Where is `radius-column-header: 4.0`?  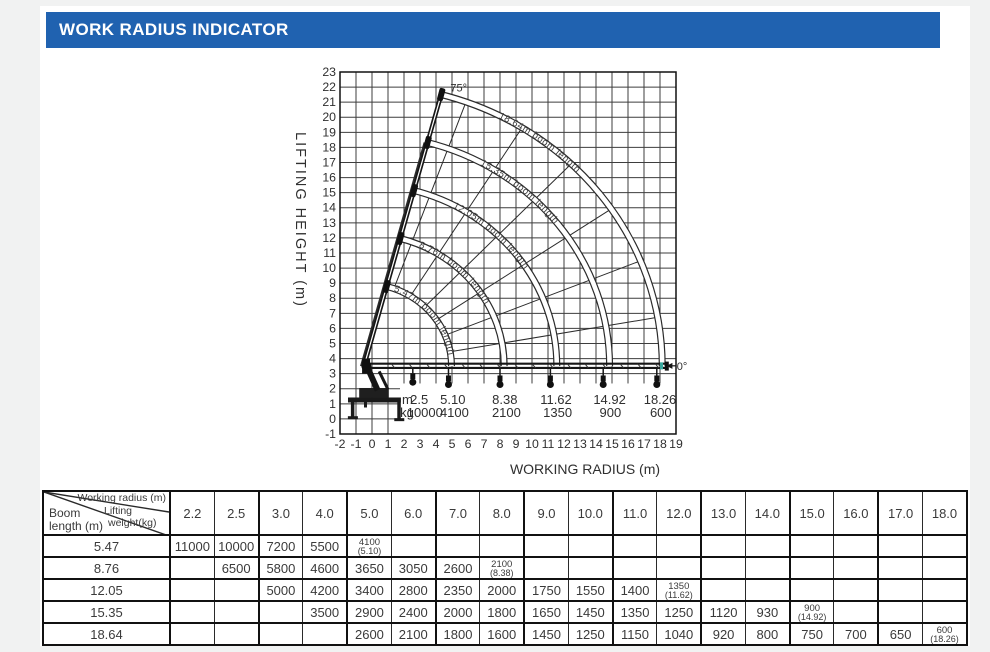
radius-column-header: 4.0 is located at coordinates (325, 513).